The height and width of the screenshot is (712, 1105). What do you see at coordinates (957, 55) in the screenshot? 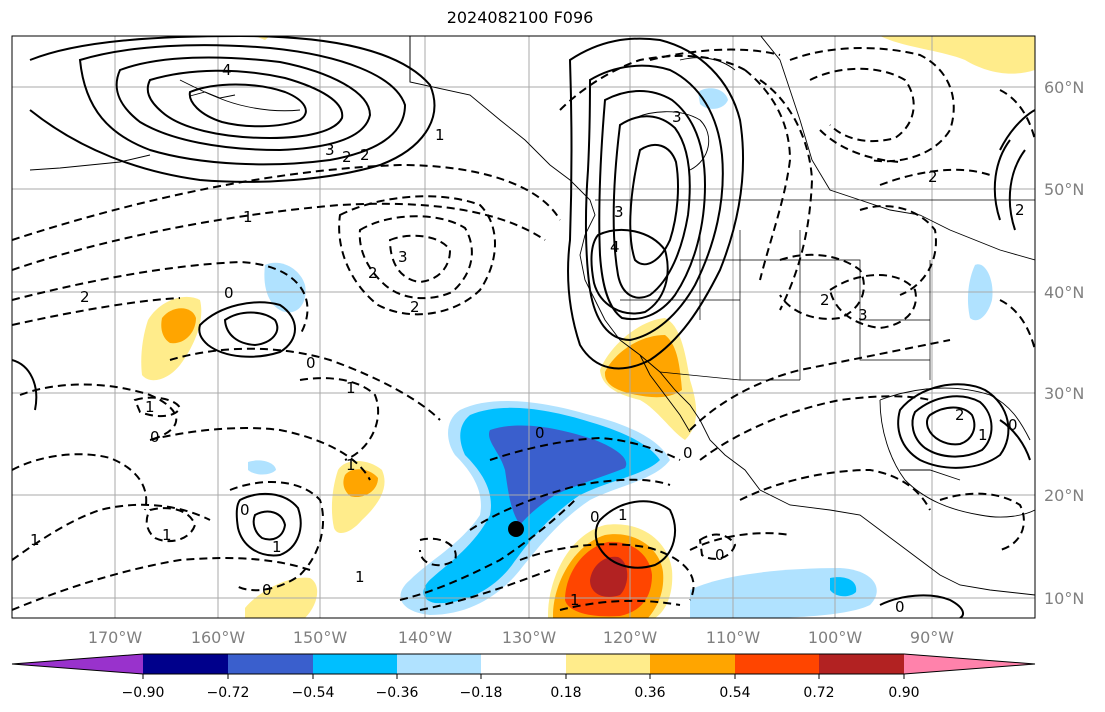
I see `shade-pos-weak-ne` at bounding box center [957, 55].